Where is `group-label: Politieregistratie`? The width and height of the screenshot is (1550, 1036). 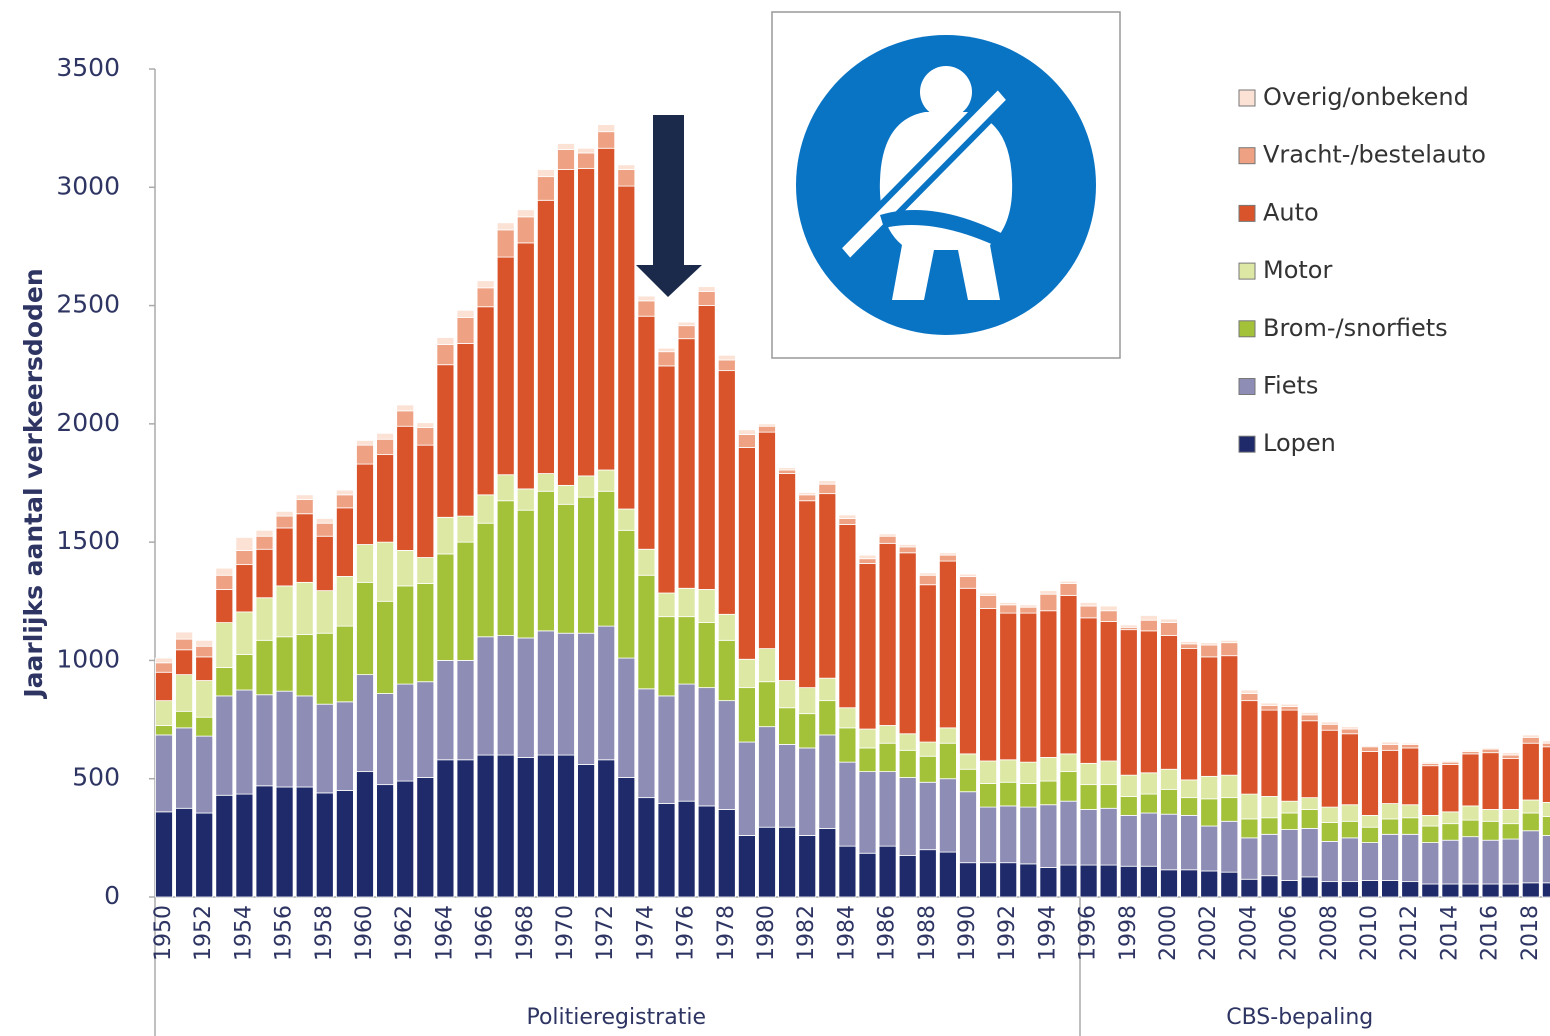 group-label: Politieregistratie is located at coordinates (616, 1017).